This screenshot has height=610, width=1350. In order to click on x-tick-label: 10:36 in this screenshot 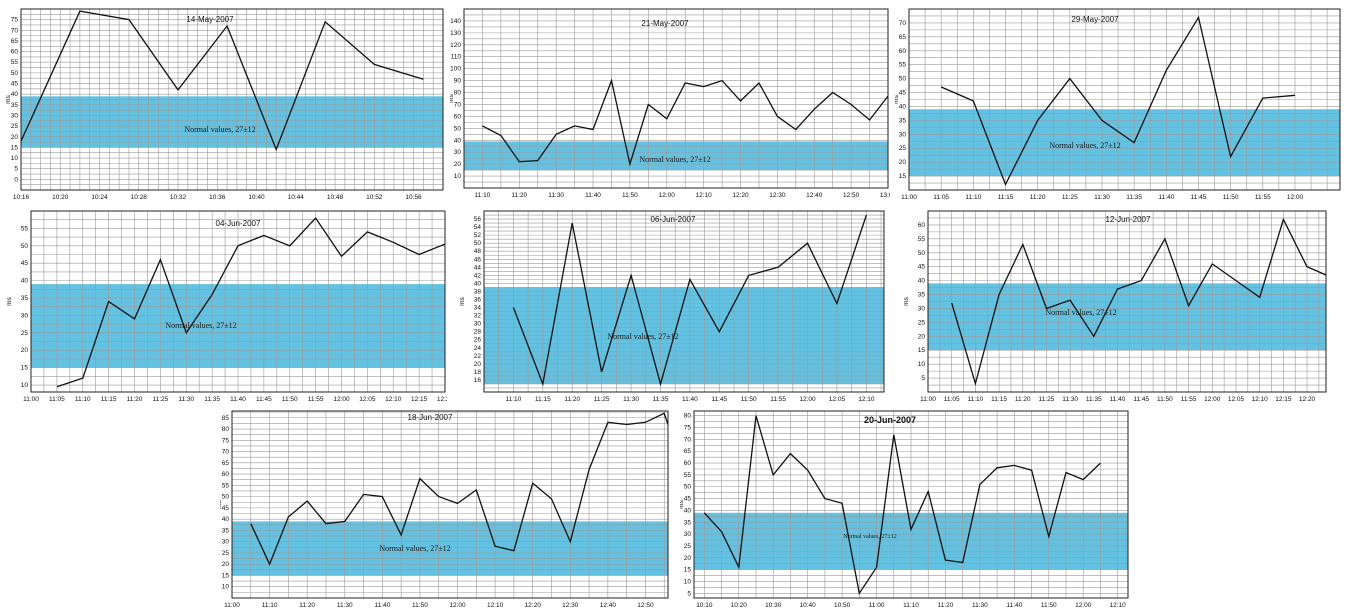, I will do `click(217, 197)`.